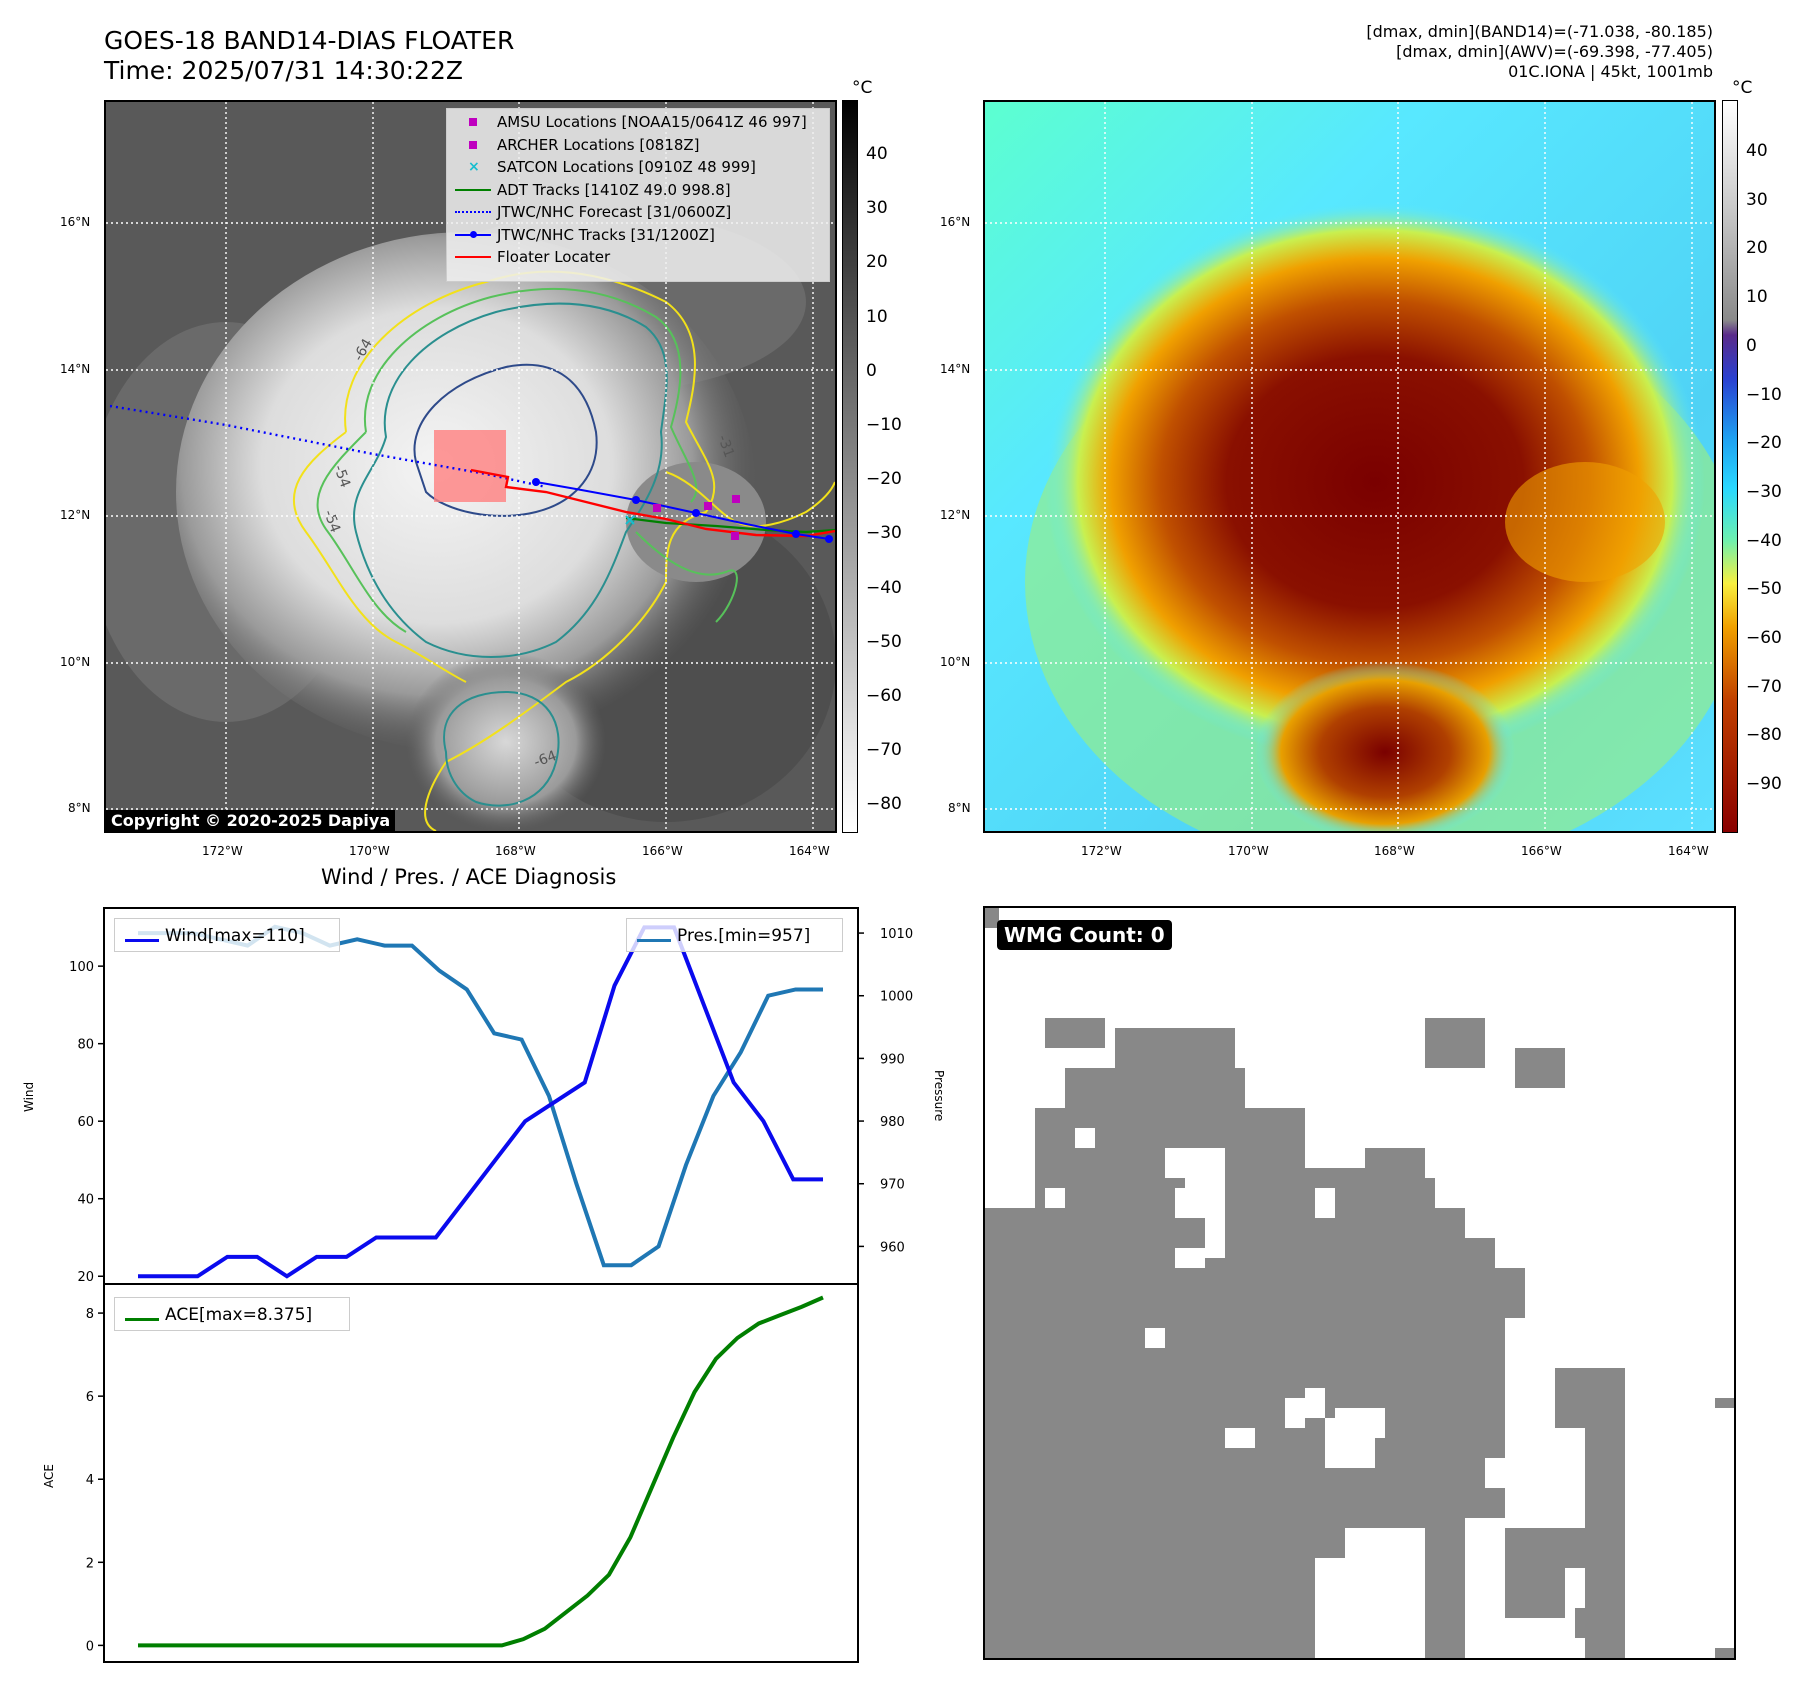 The image size is (1797, 1690). Describe the element at coordinates (227, 935) in the screenshot. I see `wind-legend: Wind[max=110]` at that location.